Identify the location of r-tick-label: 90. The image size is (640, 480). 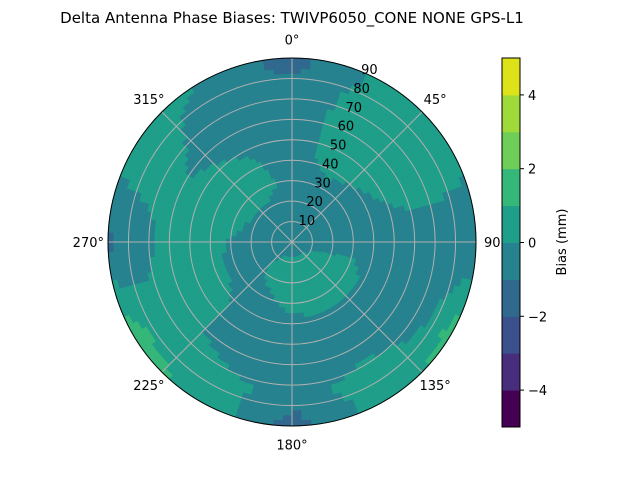
(369, 70).